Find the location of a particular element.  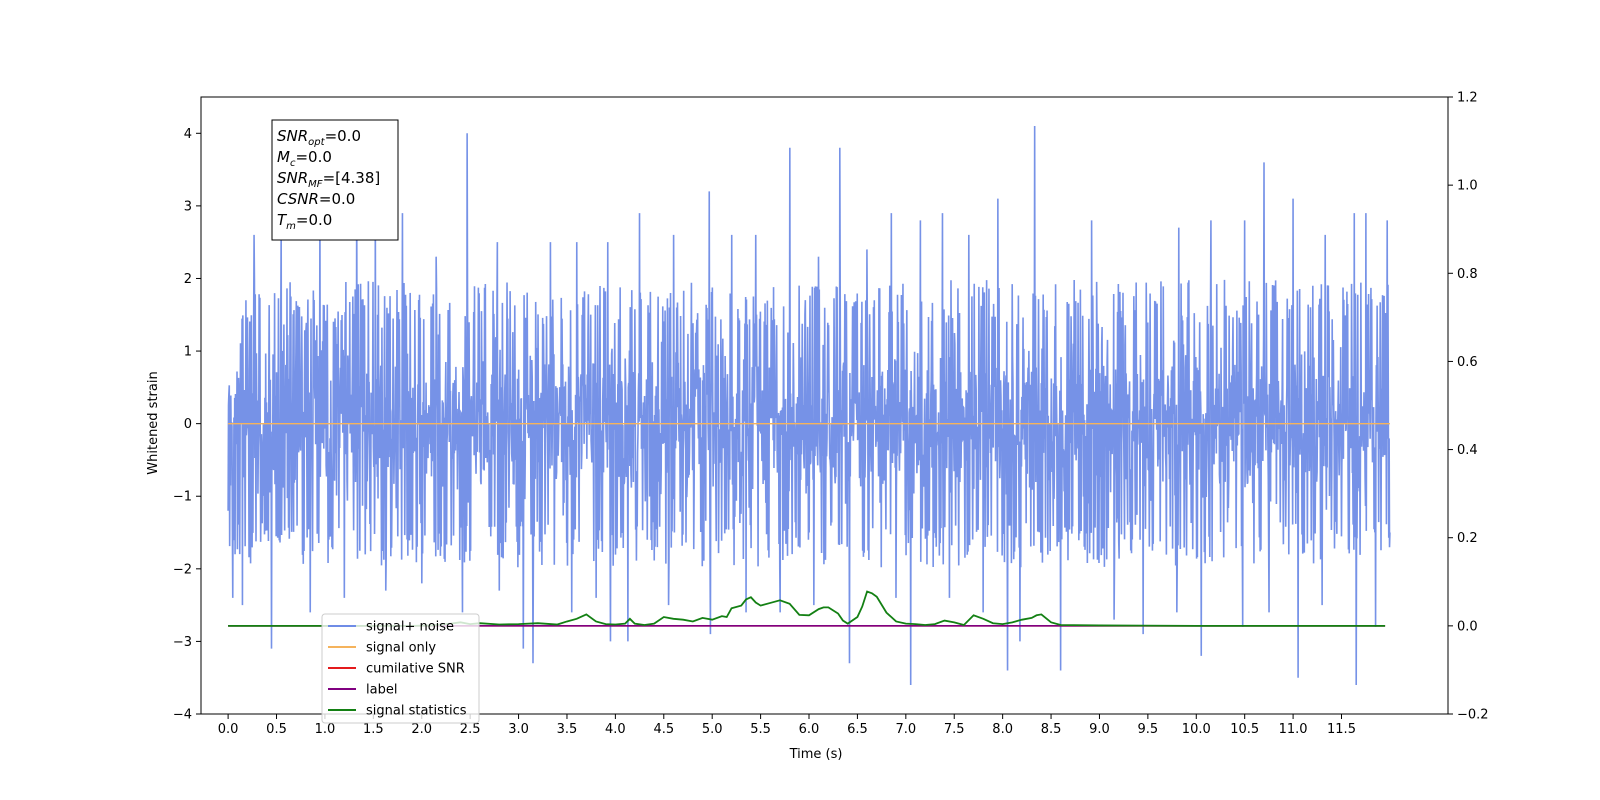

y-axis-label: Whitened strain is located at coordinates (153, 422).